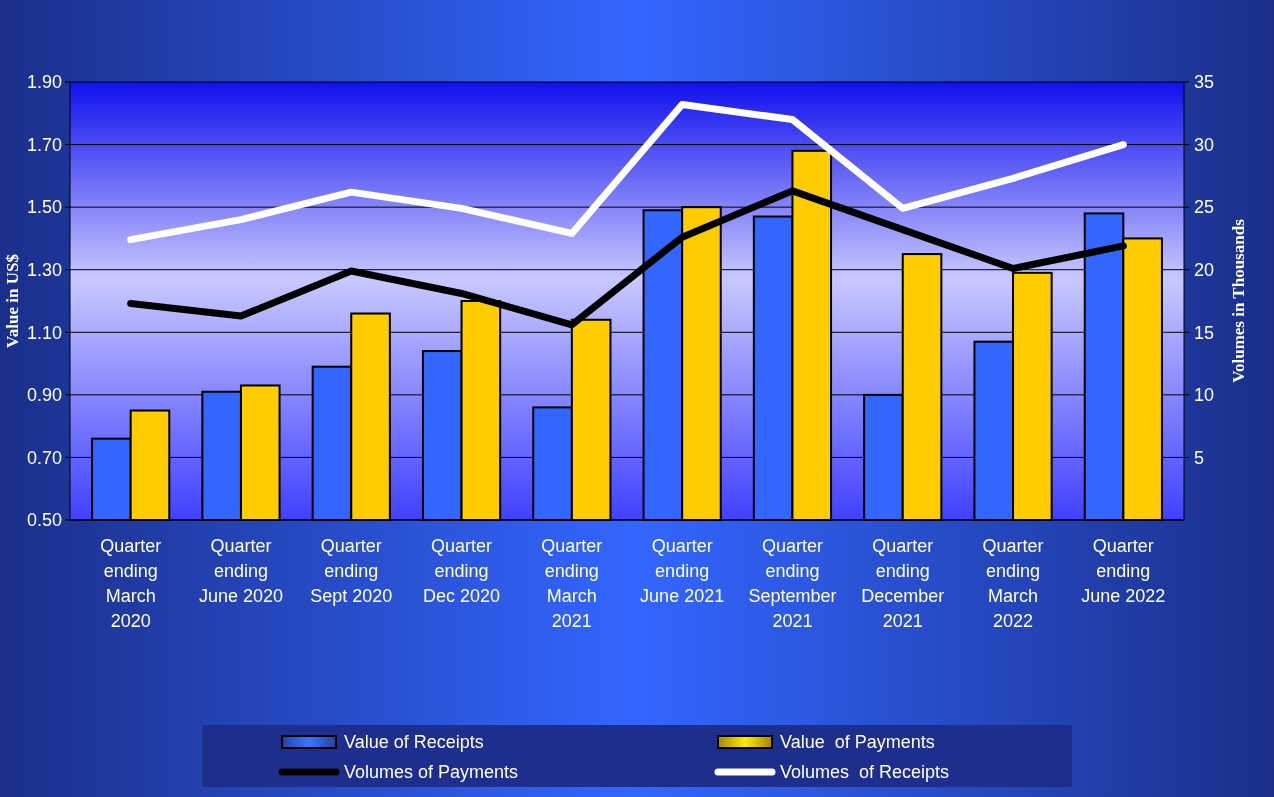 Image resolution: width=1274 pixels, height=797 pixels. What do you see at coordinates (12, 300) in the screenshot?
I see `y-axis-title: Value in US$` at bounding box center [12, 300].